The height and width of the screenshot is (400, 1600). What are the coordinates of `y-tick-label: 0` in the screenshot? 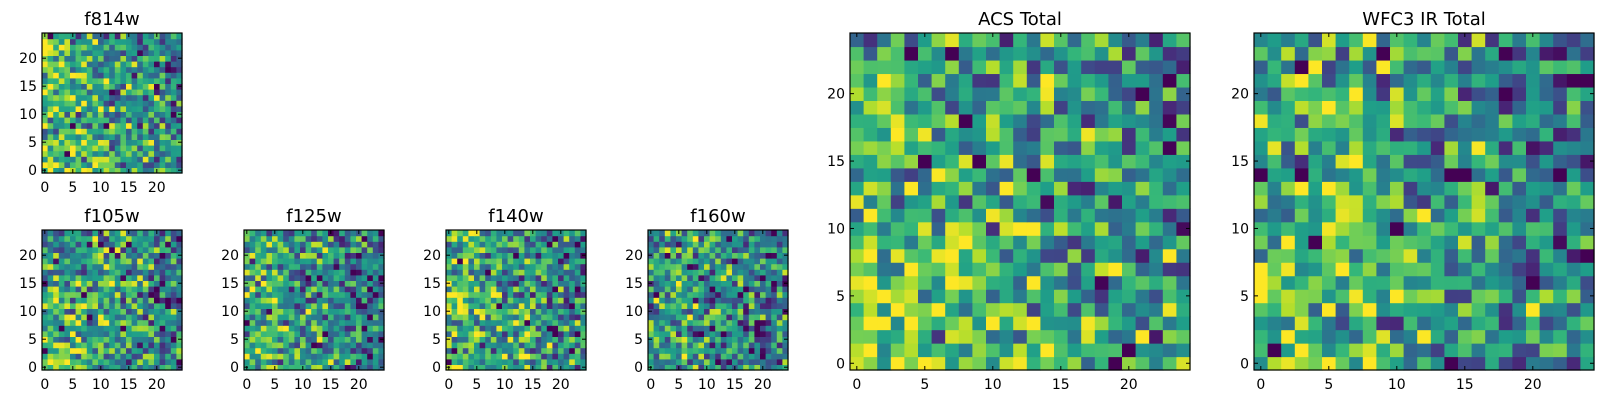 It's located at (32, 171).